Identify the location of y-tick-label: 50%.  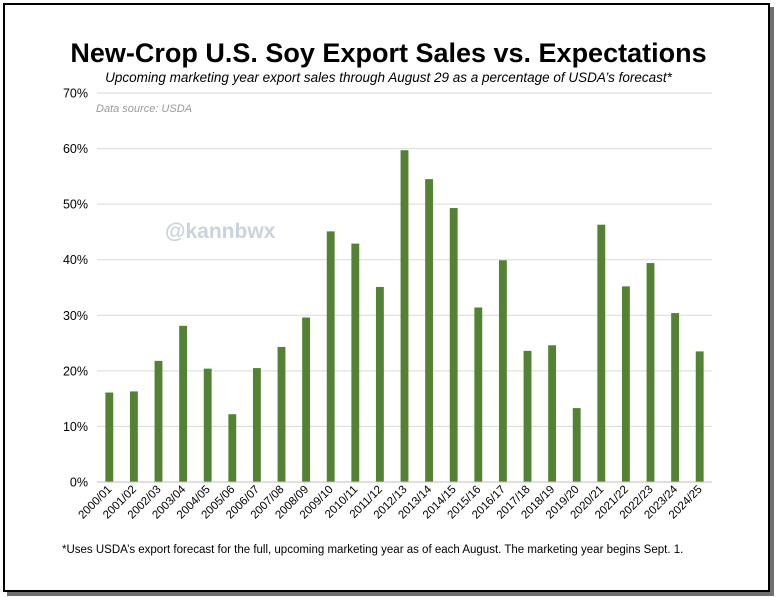
(75, 205).